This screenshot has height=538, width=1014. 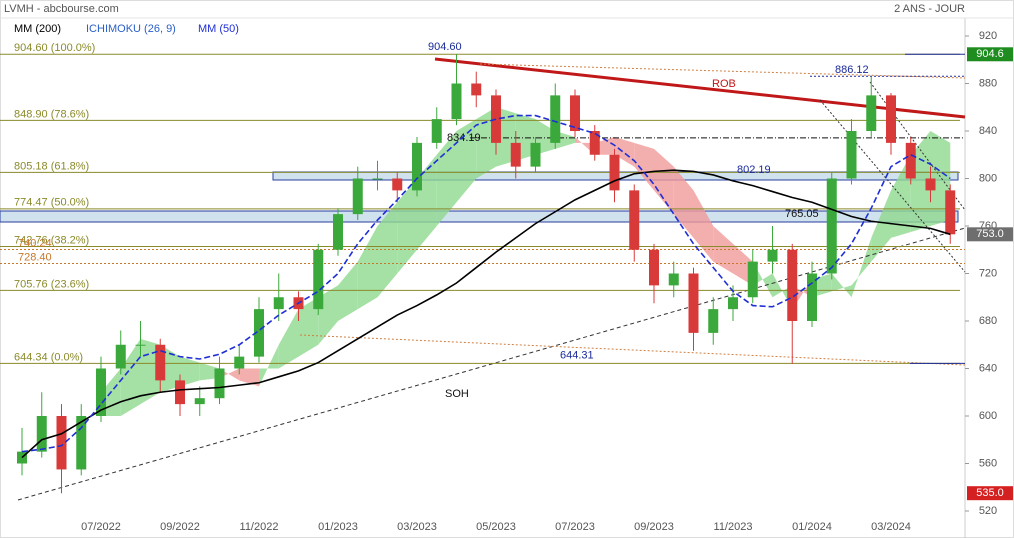 What do you see at coordinates (464, 138) in the screenshot?
I see `annotation-label: 834.19` at bounding box center [464, 138].